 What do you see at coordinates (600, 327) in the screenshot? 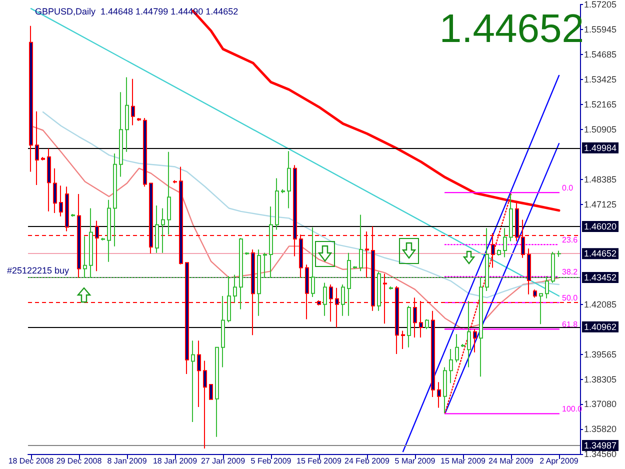
I see `ref-line-label: 1.40962` at bounding box center [600, 327].